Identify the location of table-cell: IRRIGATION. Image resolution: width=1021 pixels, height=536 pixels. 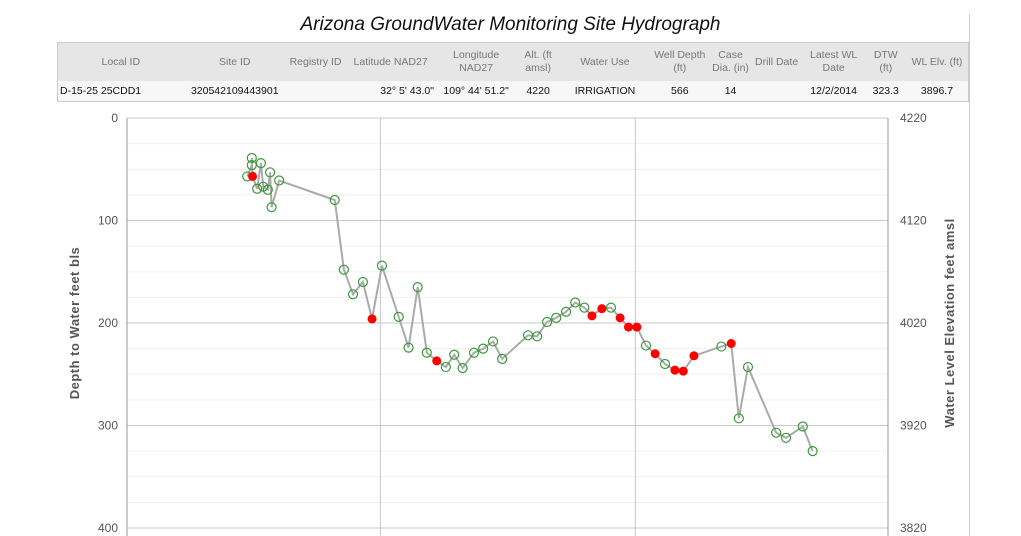
(605, 91).